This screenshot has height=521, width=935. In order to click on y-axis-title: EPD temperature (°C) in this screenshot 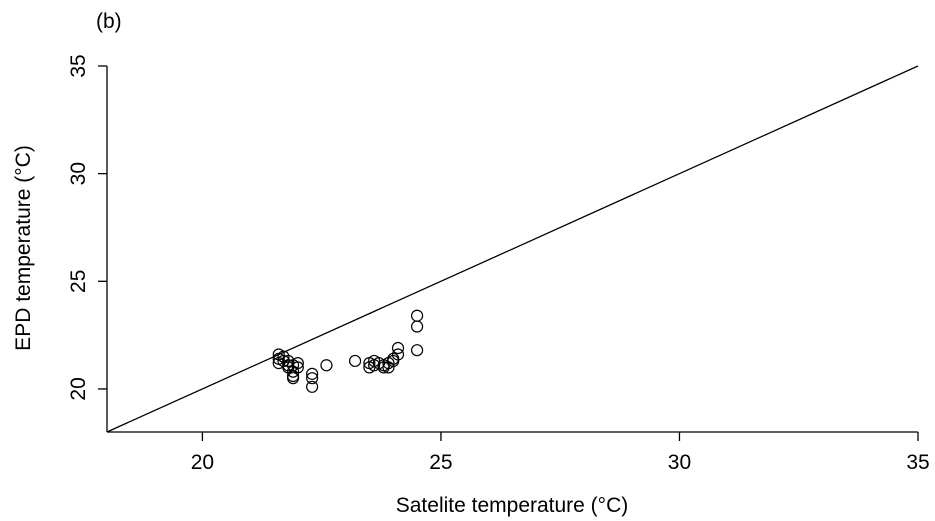, I will do `click(23, 248)`.